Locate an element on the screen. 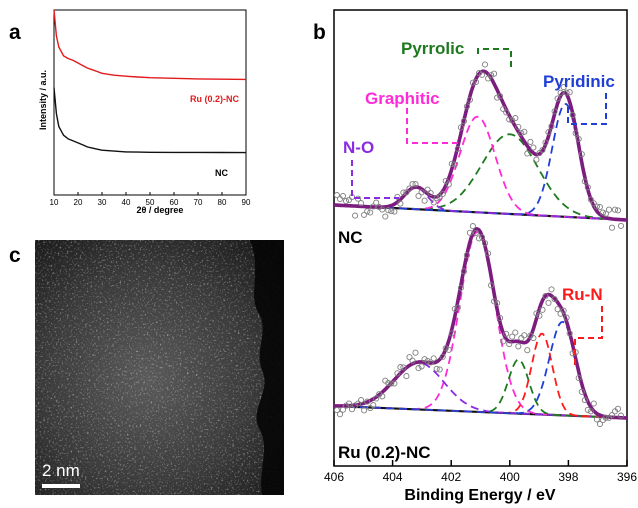 Image resolution: width=638 pixels, height=508 pixels. xps-component-pyrrolic-nc is located at coordinates (480, 177).